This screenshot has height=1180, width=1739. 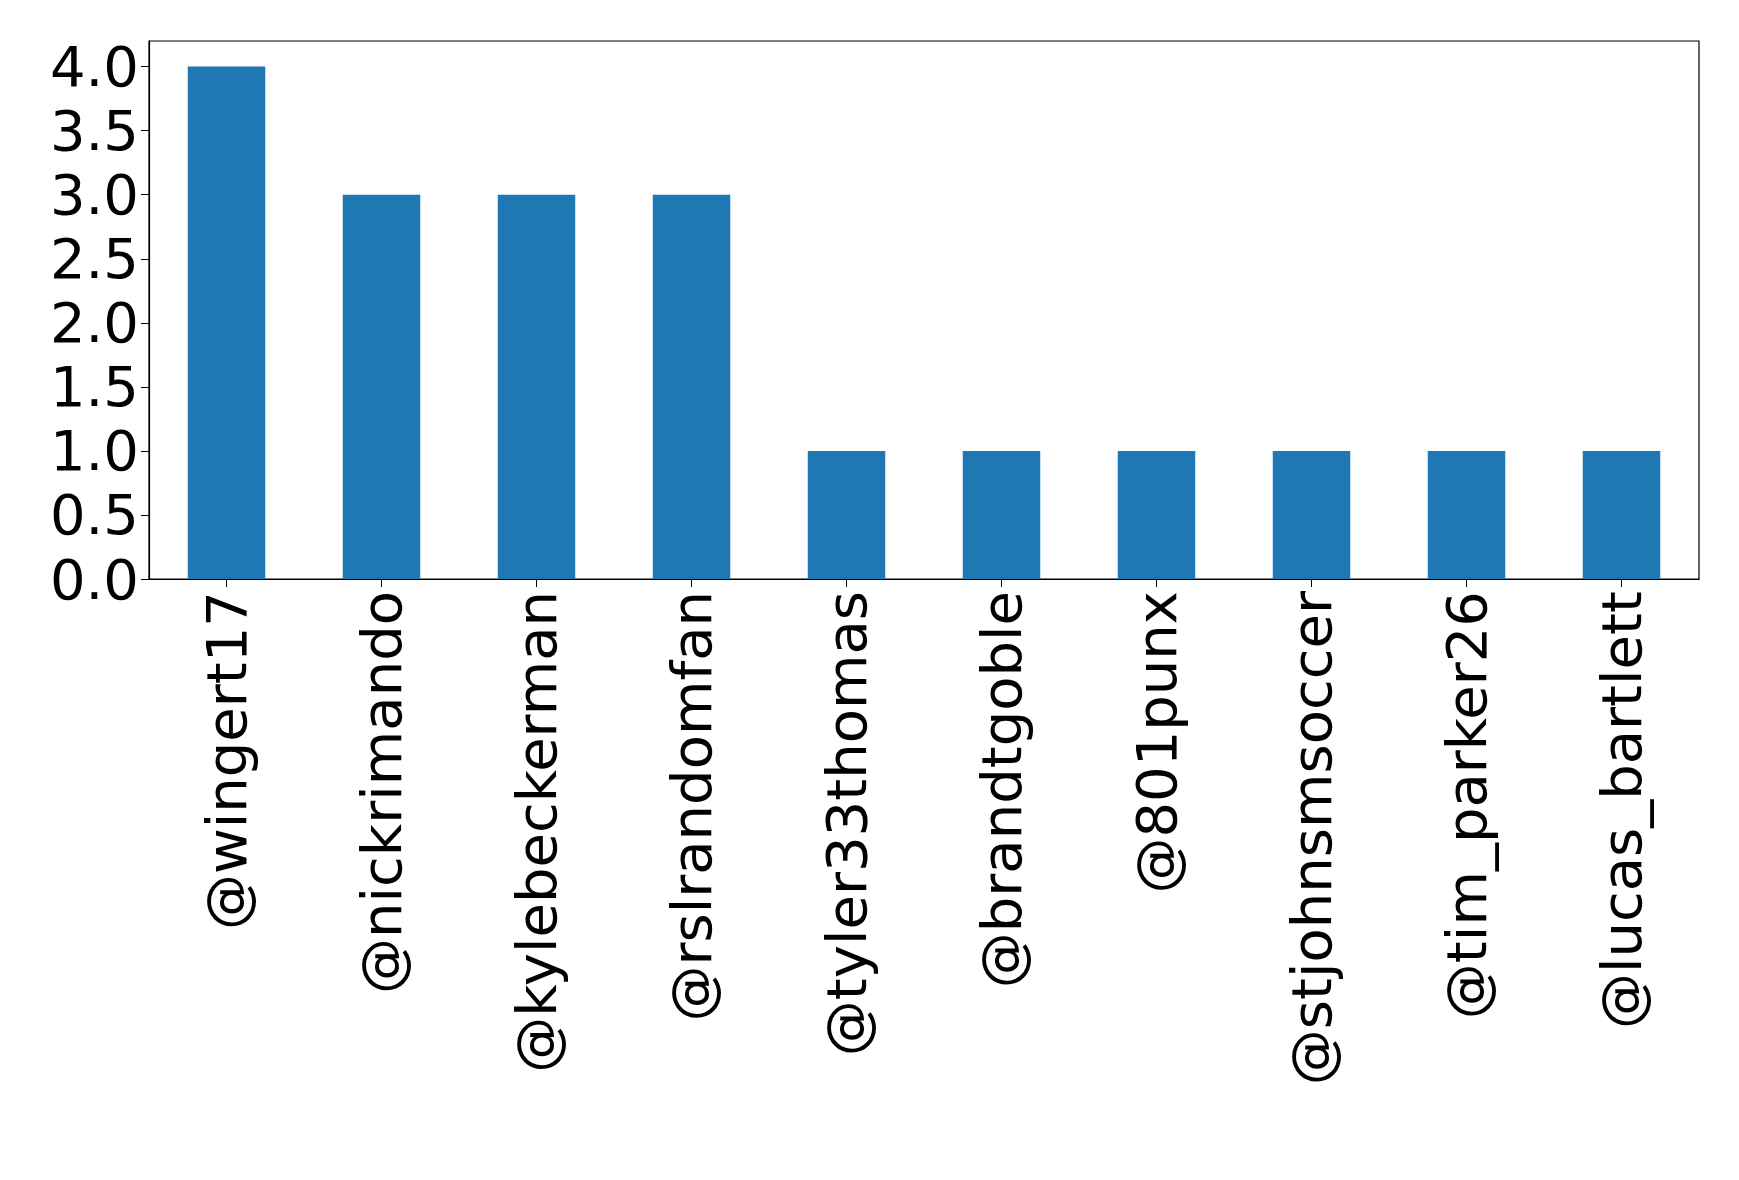 What do you see at coordinates (1001, 790) in the screenshot?
I see `x-tick-label: @brandtgoble` at bounding box center [1001, 790].